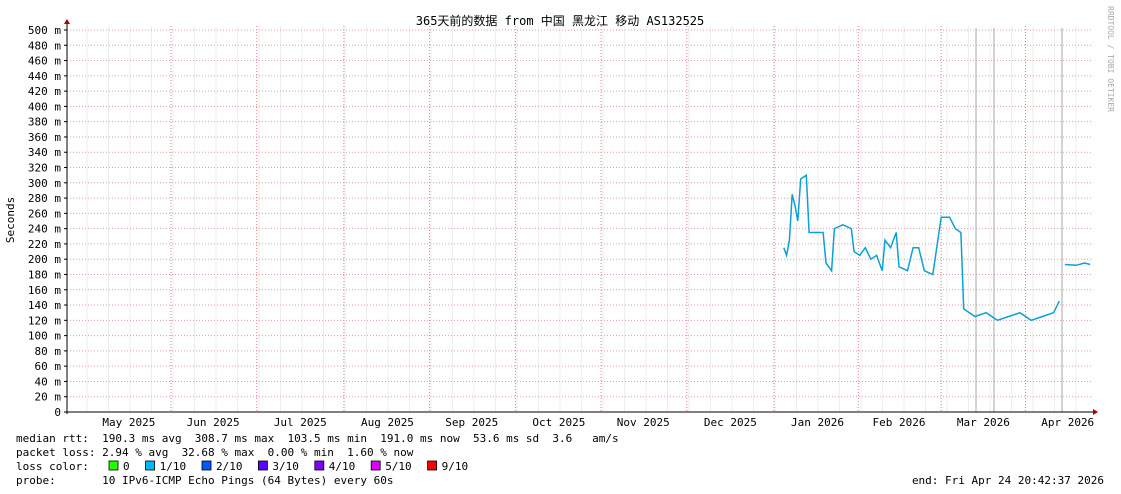 The width and height of the screenshot is (1121, 494). I want to click on y-tick-label: 440 m, so click(44, 76).